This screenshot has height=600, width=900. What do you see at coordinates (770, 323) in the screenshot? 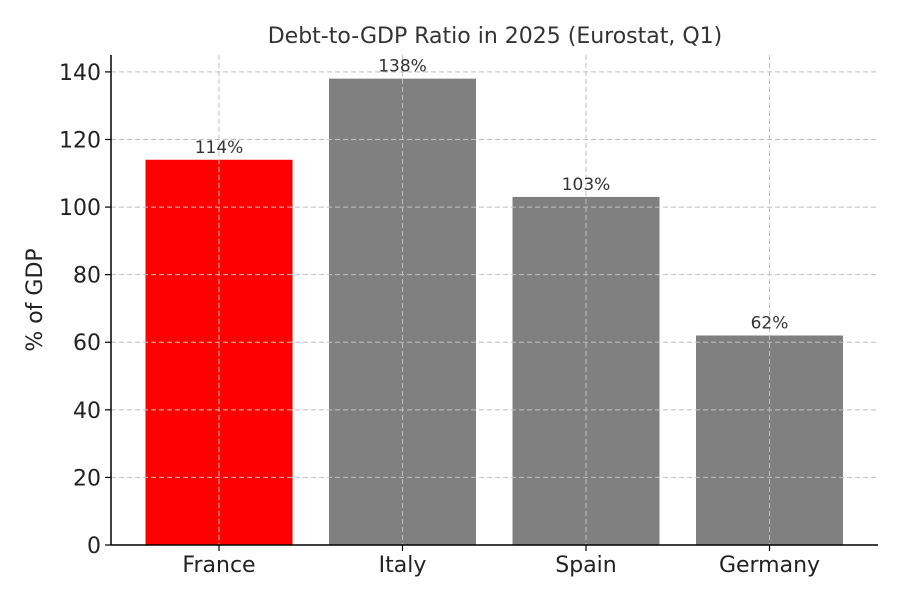
I see `bar-value-label-germany: 62%` at bounding box center [770, 323].